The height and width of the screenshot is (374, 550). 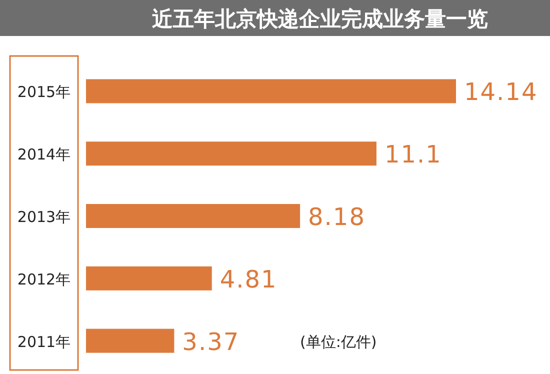 What do you see at coordinates (501, 92) in the screenshot?
I see `data-label: 14.14` at bounding box center [501, 92].